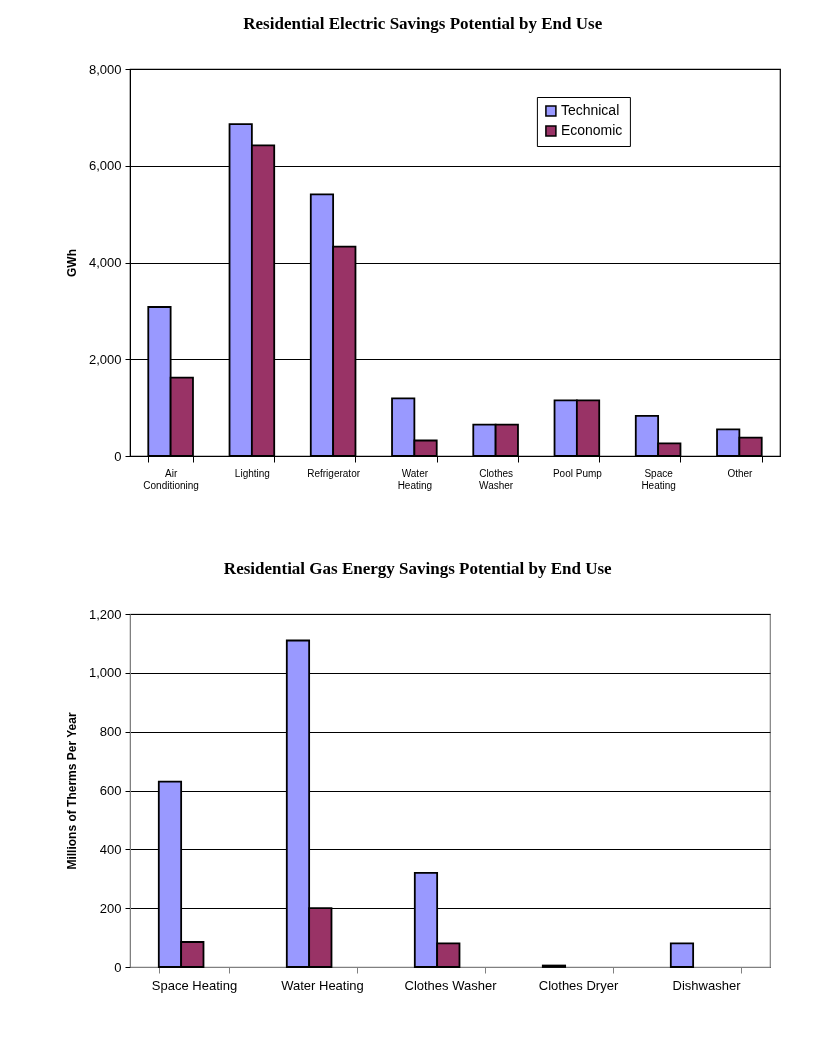 This screenshot has width=840, height=1044. Describe the element at coordinates (590, 110) in the screenshot. I see `legend-label: Technical` at that location.